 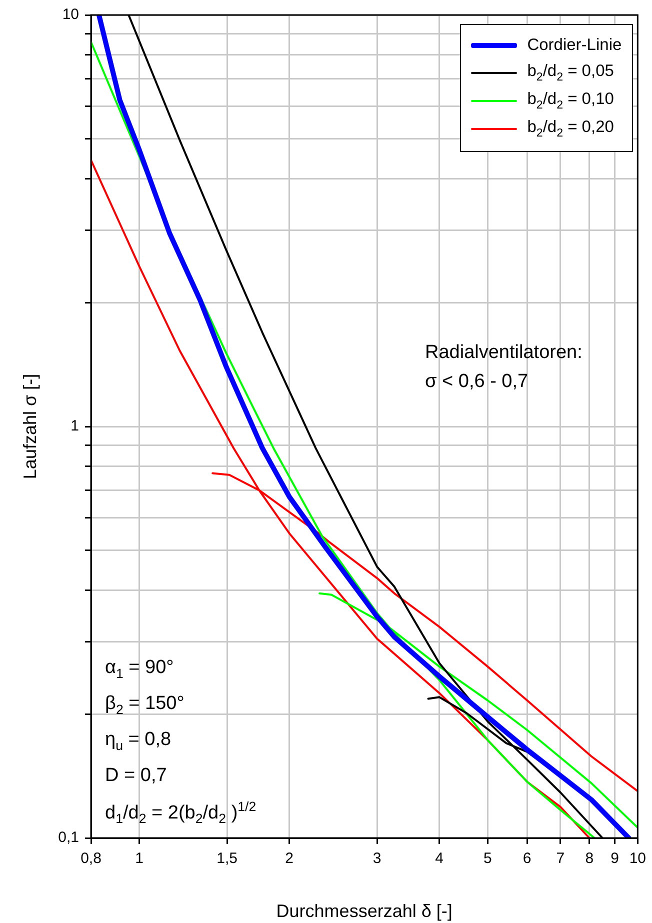 What do you see at coordinates (574, 45) in the screenshot?
I see `legend-label: Cordier-Linie` at bounding box center [574, 45].